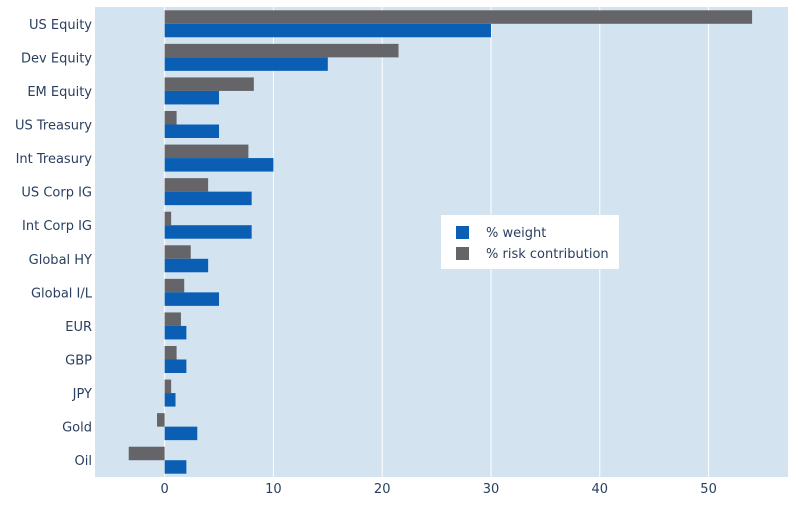 This screenshot has height=505, width=798. What do you see at coordinates (57, 226) in the screenshot?
I see `category-label: Int Corp IG` at bounding box center [57, 226].